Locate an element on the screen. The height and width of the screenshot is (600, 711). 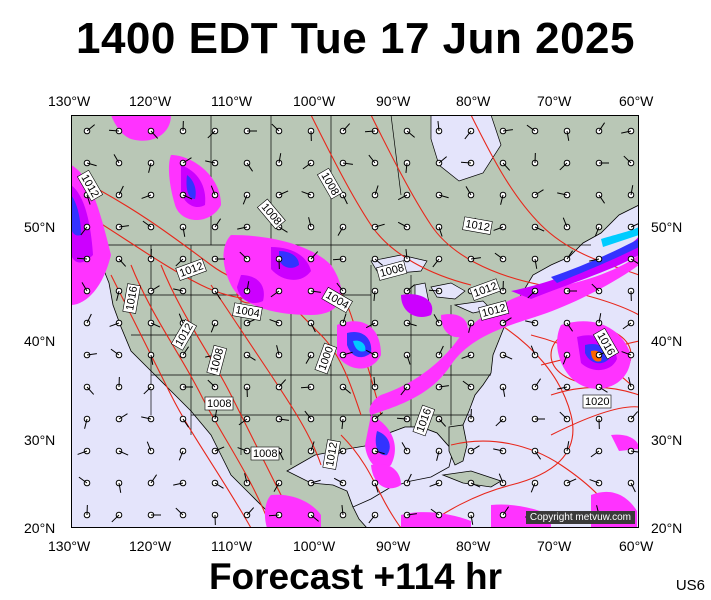
lon-label-bottom: 70°W is located at coordinates (554, 546).